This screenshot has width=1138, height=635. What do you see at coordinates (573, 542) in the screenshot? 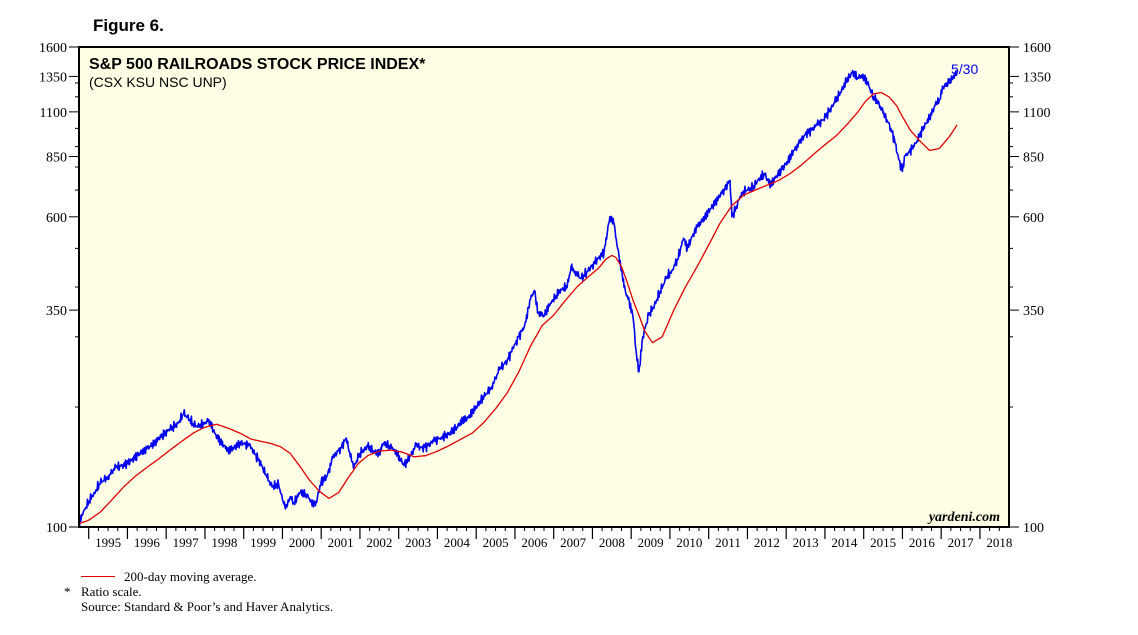
I see `x-tick-label: 2007` at bounding box center [573, 542].